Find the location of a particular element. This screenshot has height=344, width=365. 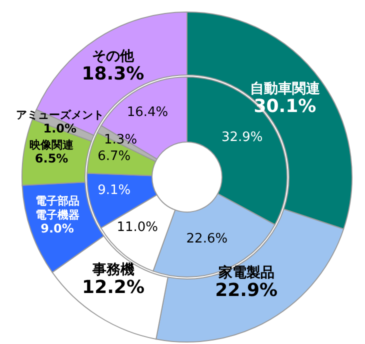

slice-label: 映像関連 is located at coordinates (52, 145).